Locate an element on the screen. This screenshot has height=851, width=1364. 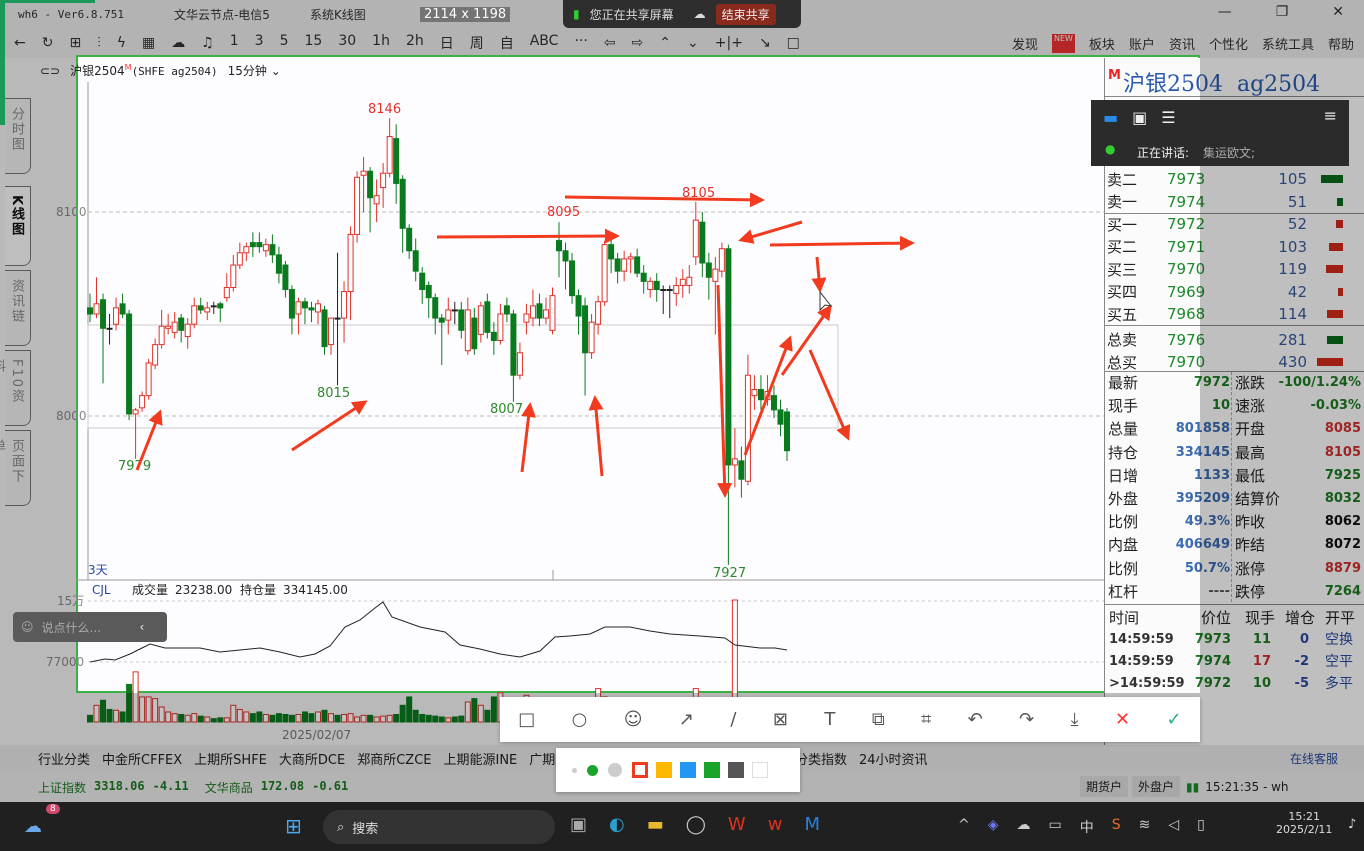
wifi-icon: ≋ is located at coordinates (1144, 825).